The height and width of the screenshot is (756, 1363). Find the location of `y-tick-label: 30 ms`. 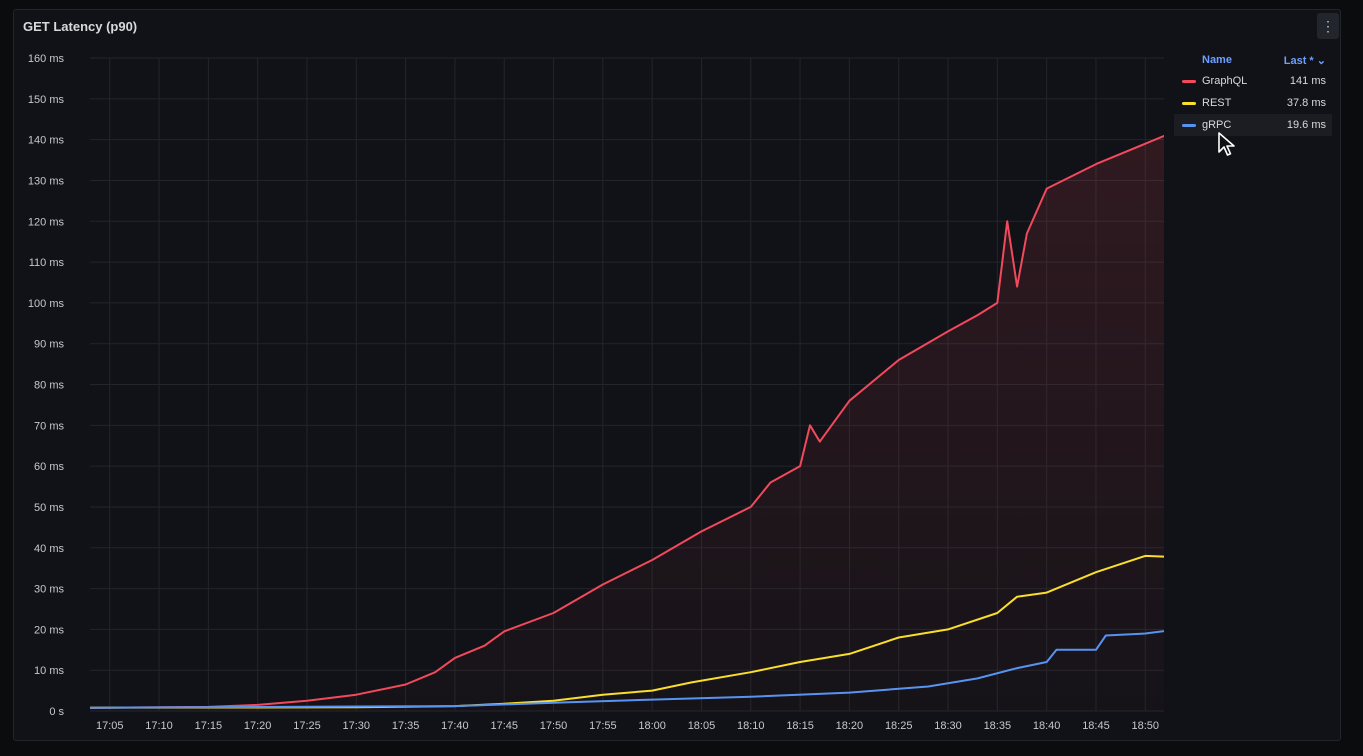

y-tick-label: 30 ms is located at coordinates (49, 590).